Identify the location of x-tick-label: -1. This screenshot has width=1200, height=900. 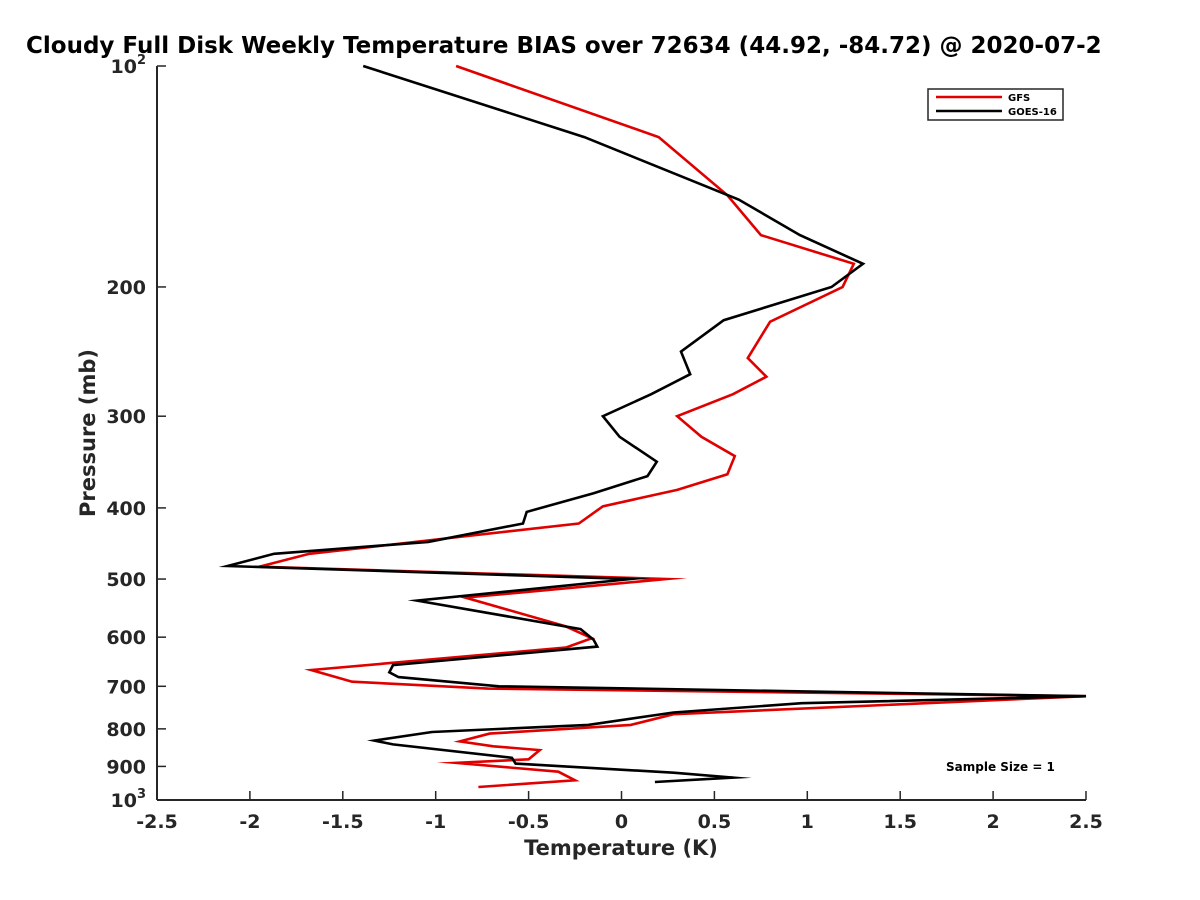
(435, 822).